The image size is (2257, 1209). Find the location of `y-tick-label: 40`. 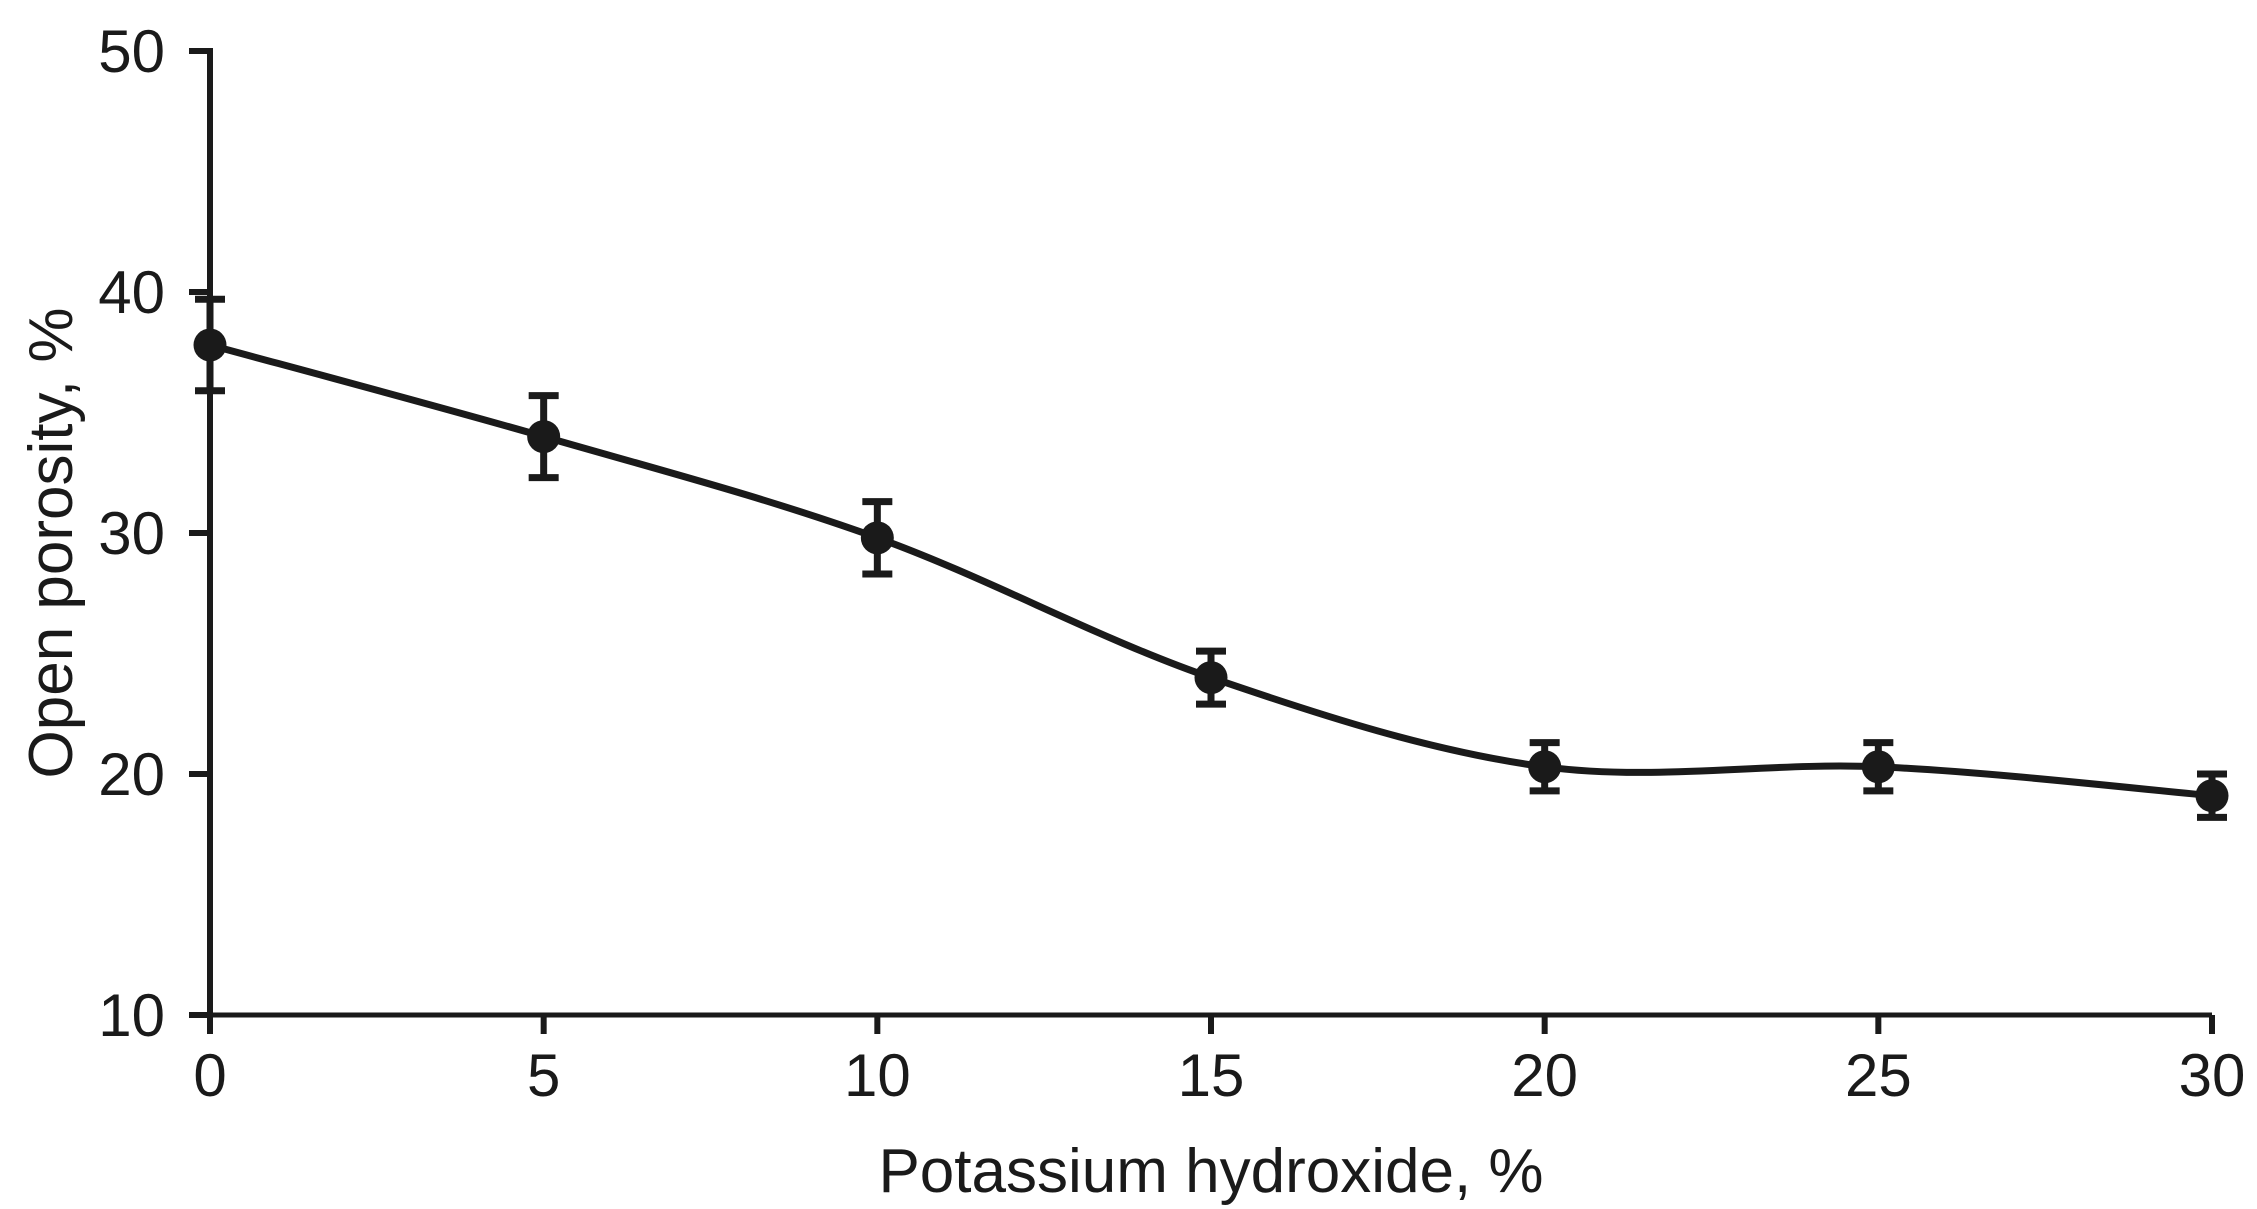

y-tick-label: 40 is located at coordinates (131, 292).